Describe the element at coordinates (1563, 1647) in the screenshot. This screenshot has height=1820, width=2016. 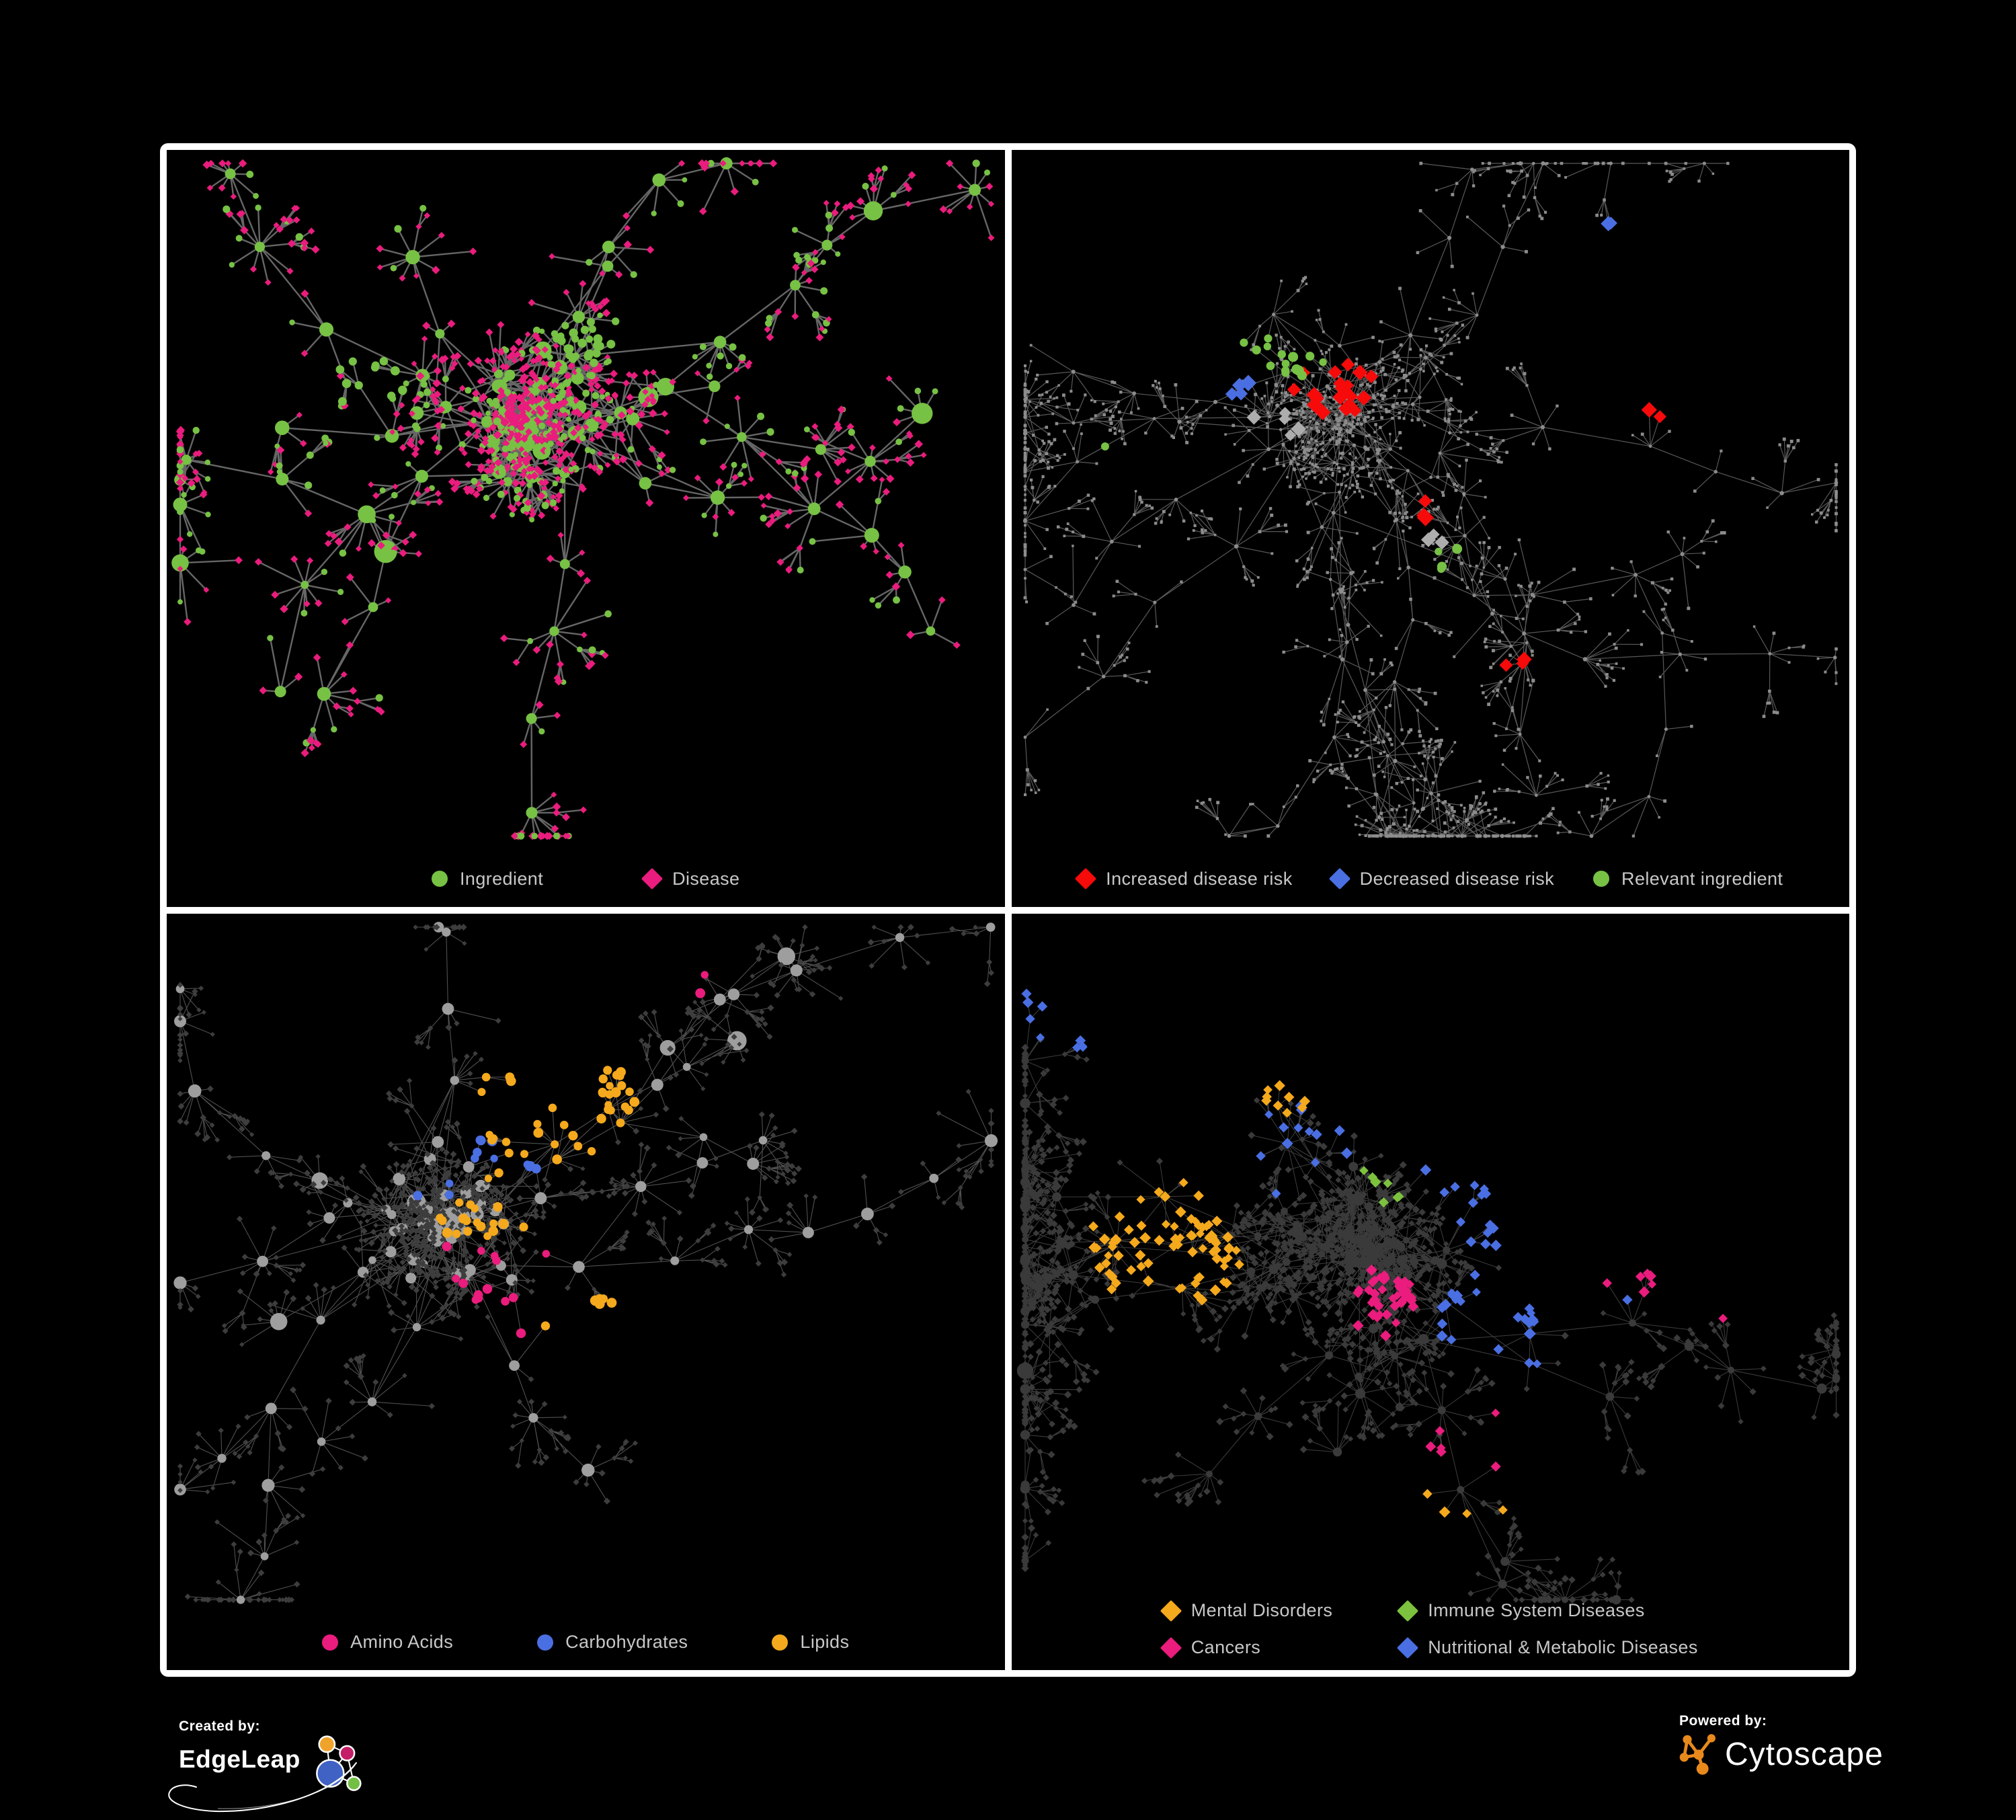
I see `legend-label: Nutritional & Metabolic Diseases` at that location.